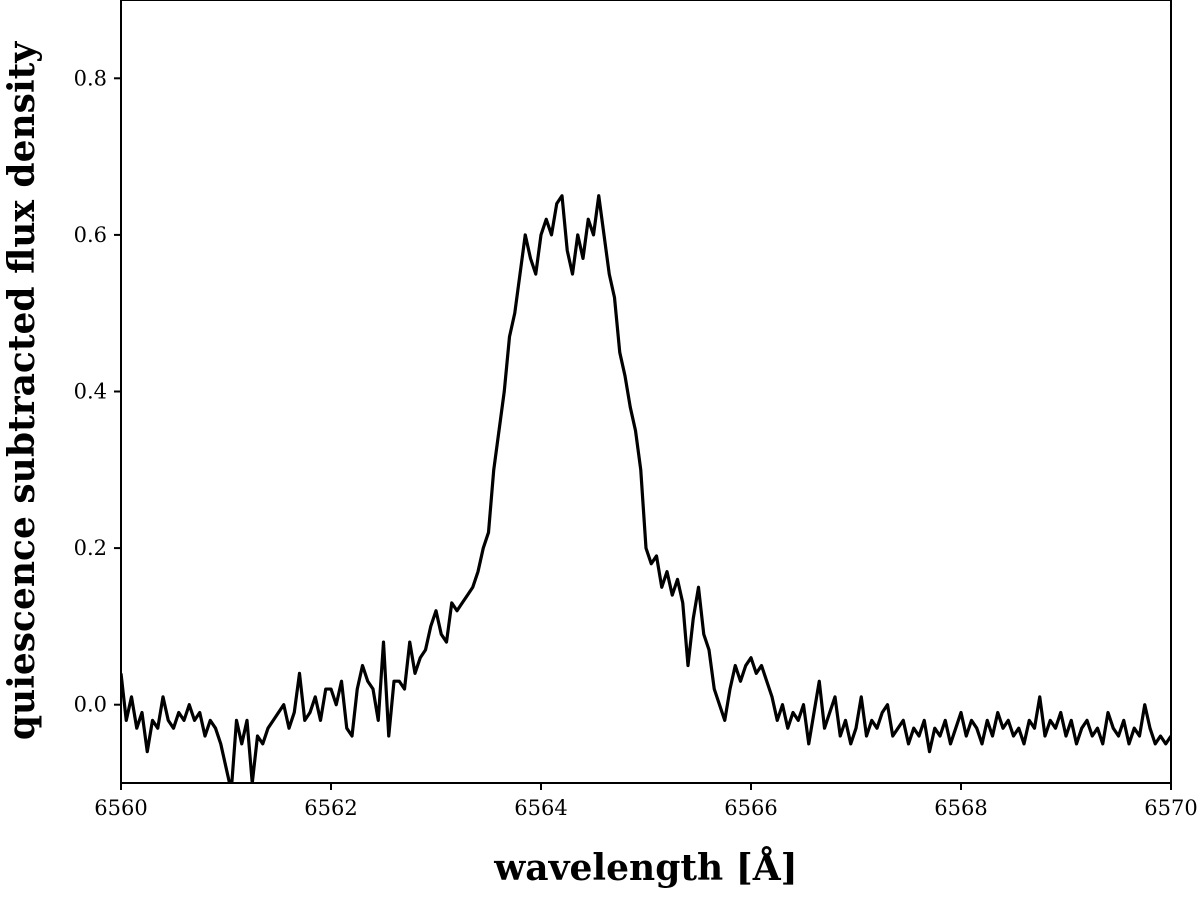 This screenshot has height=899, width=1200. Describe the element at coordinates (90, 392) in the screenshot. I see `y-tick-label: 0.4` at that location.